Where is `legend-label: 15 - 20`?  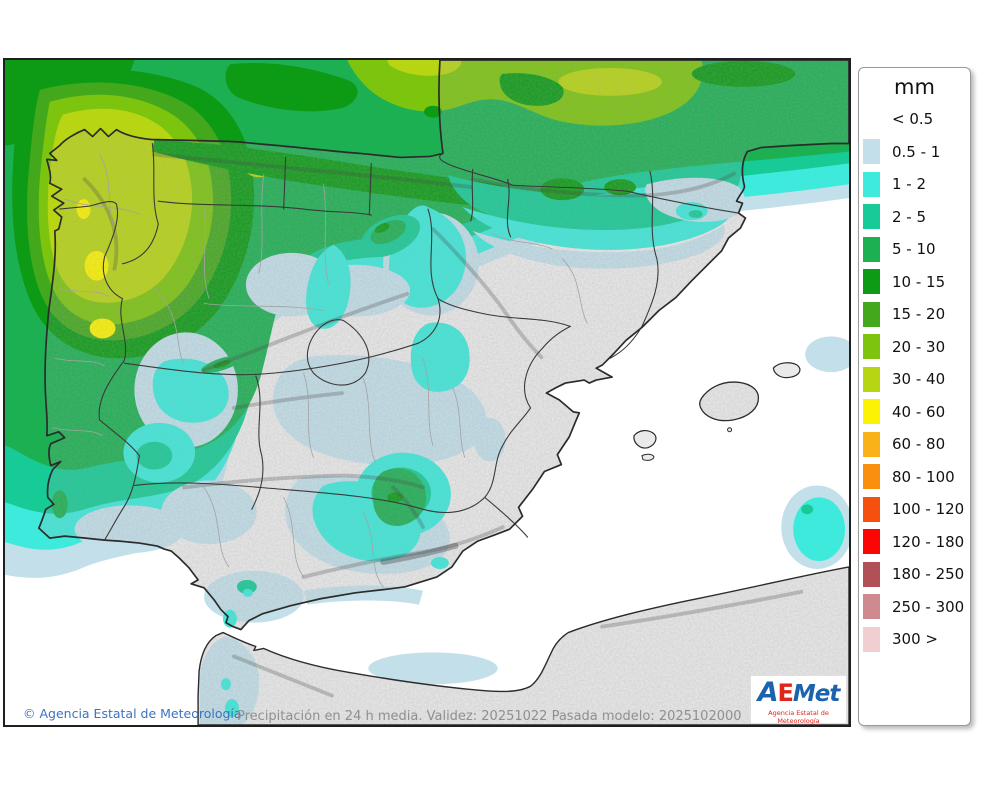
legend-label: 15 - 20 is located at coordinates (919, 314).